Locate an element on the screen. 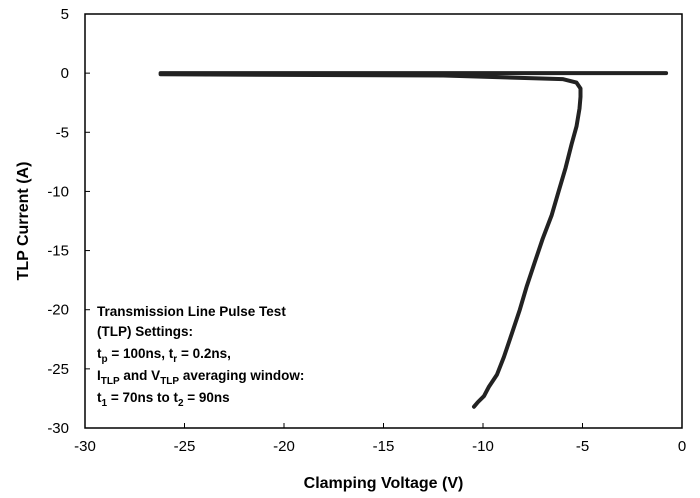  x-tick-label: -25 is located at coordinates (185, 446).